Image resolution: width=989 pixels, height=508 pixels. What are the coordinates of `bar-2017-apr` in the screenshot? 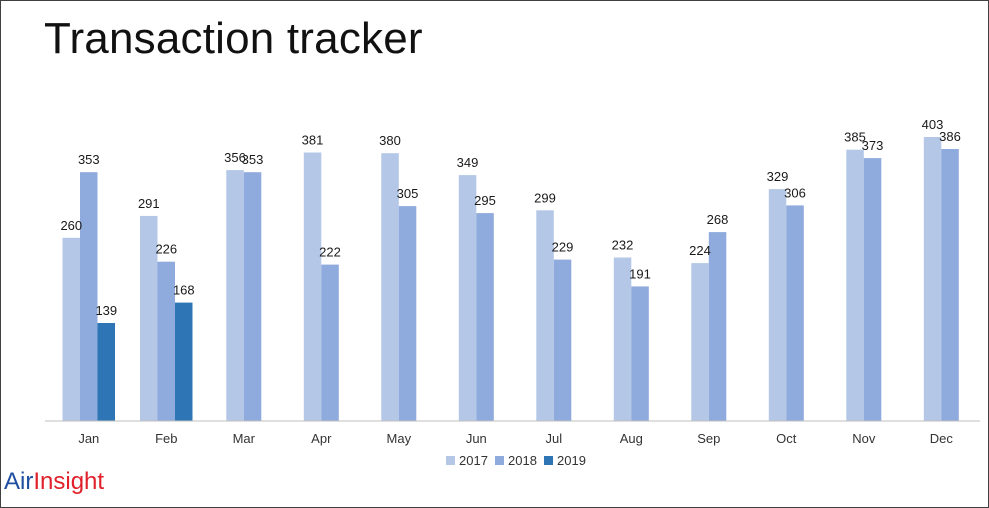 It's located at (312, 286).